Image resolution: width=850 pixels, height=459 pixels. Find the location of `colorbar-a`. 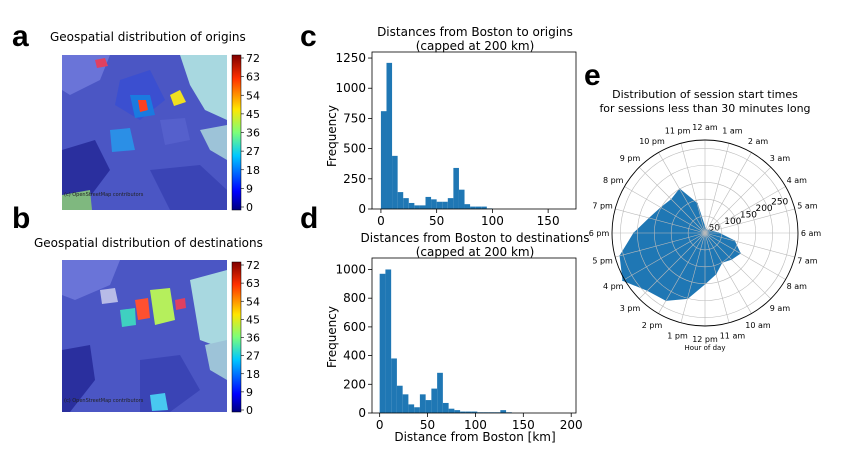

colorbar-a is located at coordinates (236, 132).